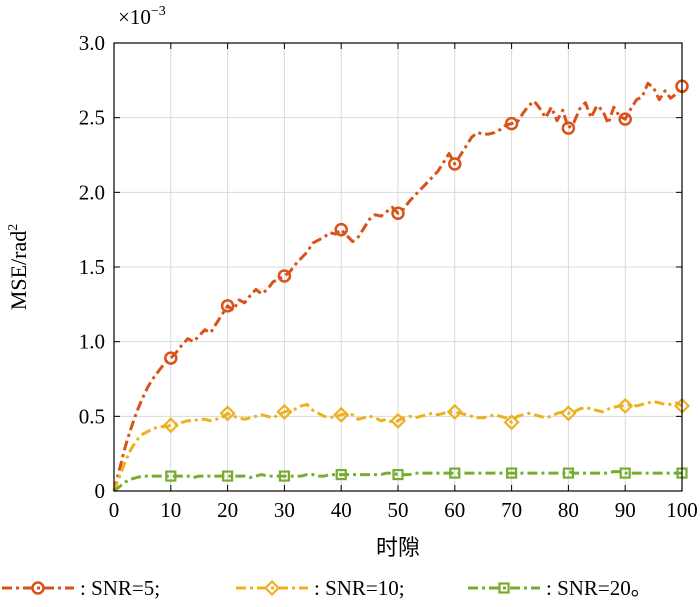 The width and height of the screenshot is (700, 607). I want to click on legend-item-1: : SNR=5;, so click(81, 588).